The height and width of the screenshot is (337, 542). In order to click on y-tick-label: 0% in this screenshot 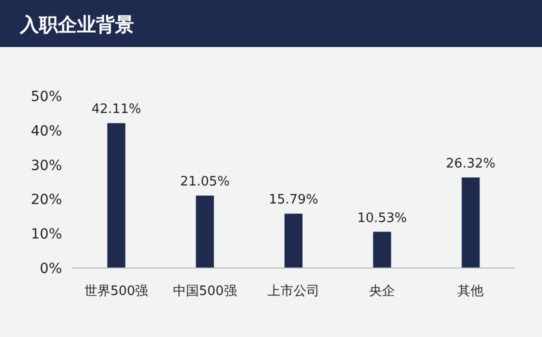, I will do `click(51, 269)`.